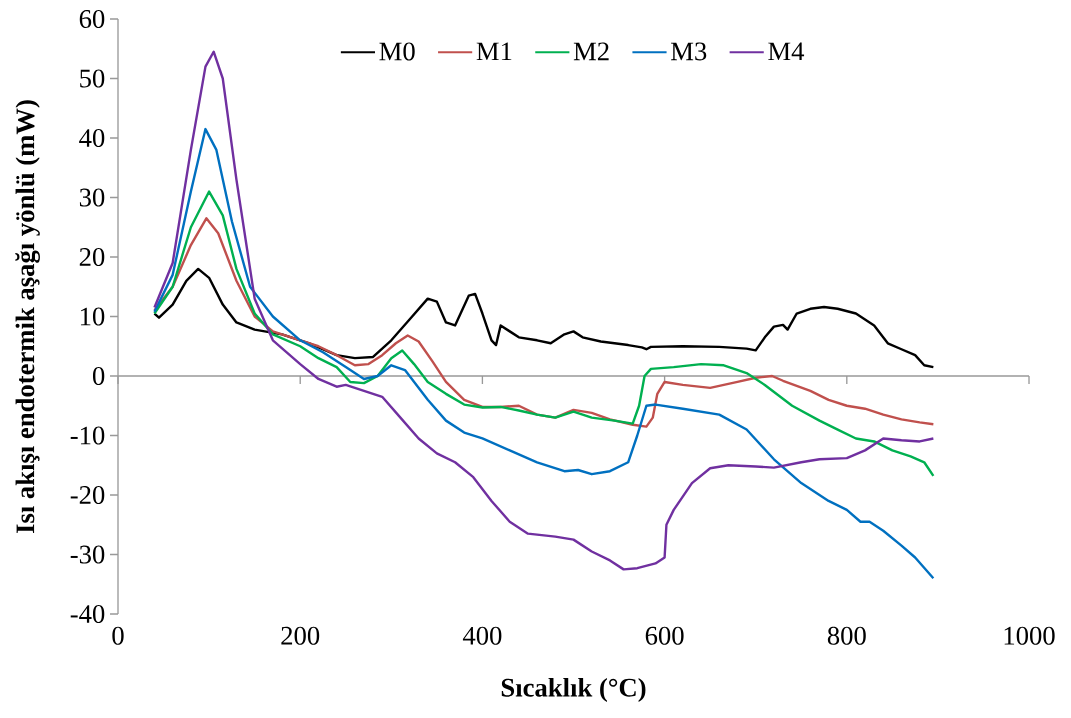 The width and height of the screenshot is (1071, 718). What do you see at coordinates (300, 635) in the screenshot?
I see `x-tick-label: 200` at bounding box center [300, 635].